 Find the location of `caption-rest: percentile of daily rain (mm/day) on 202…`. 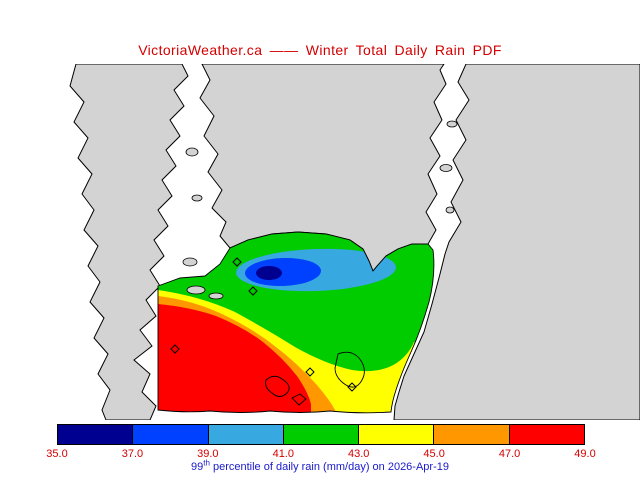

caption-rest: percentile of daily rain (mm/day) on 202… is located at coordinates (329, 467).